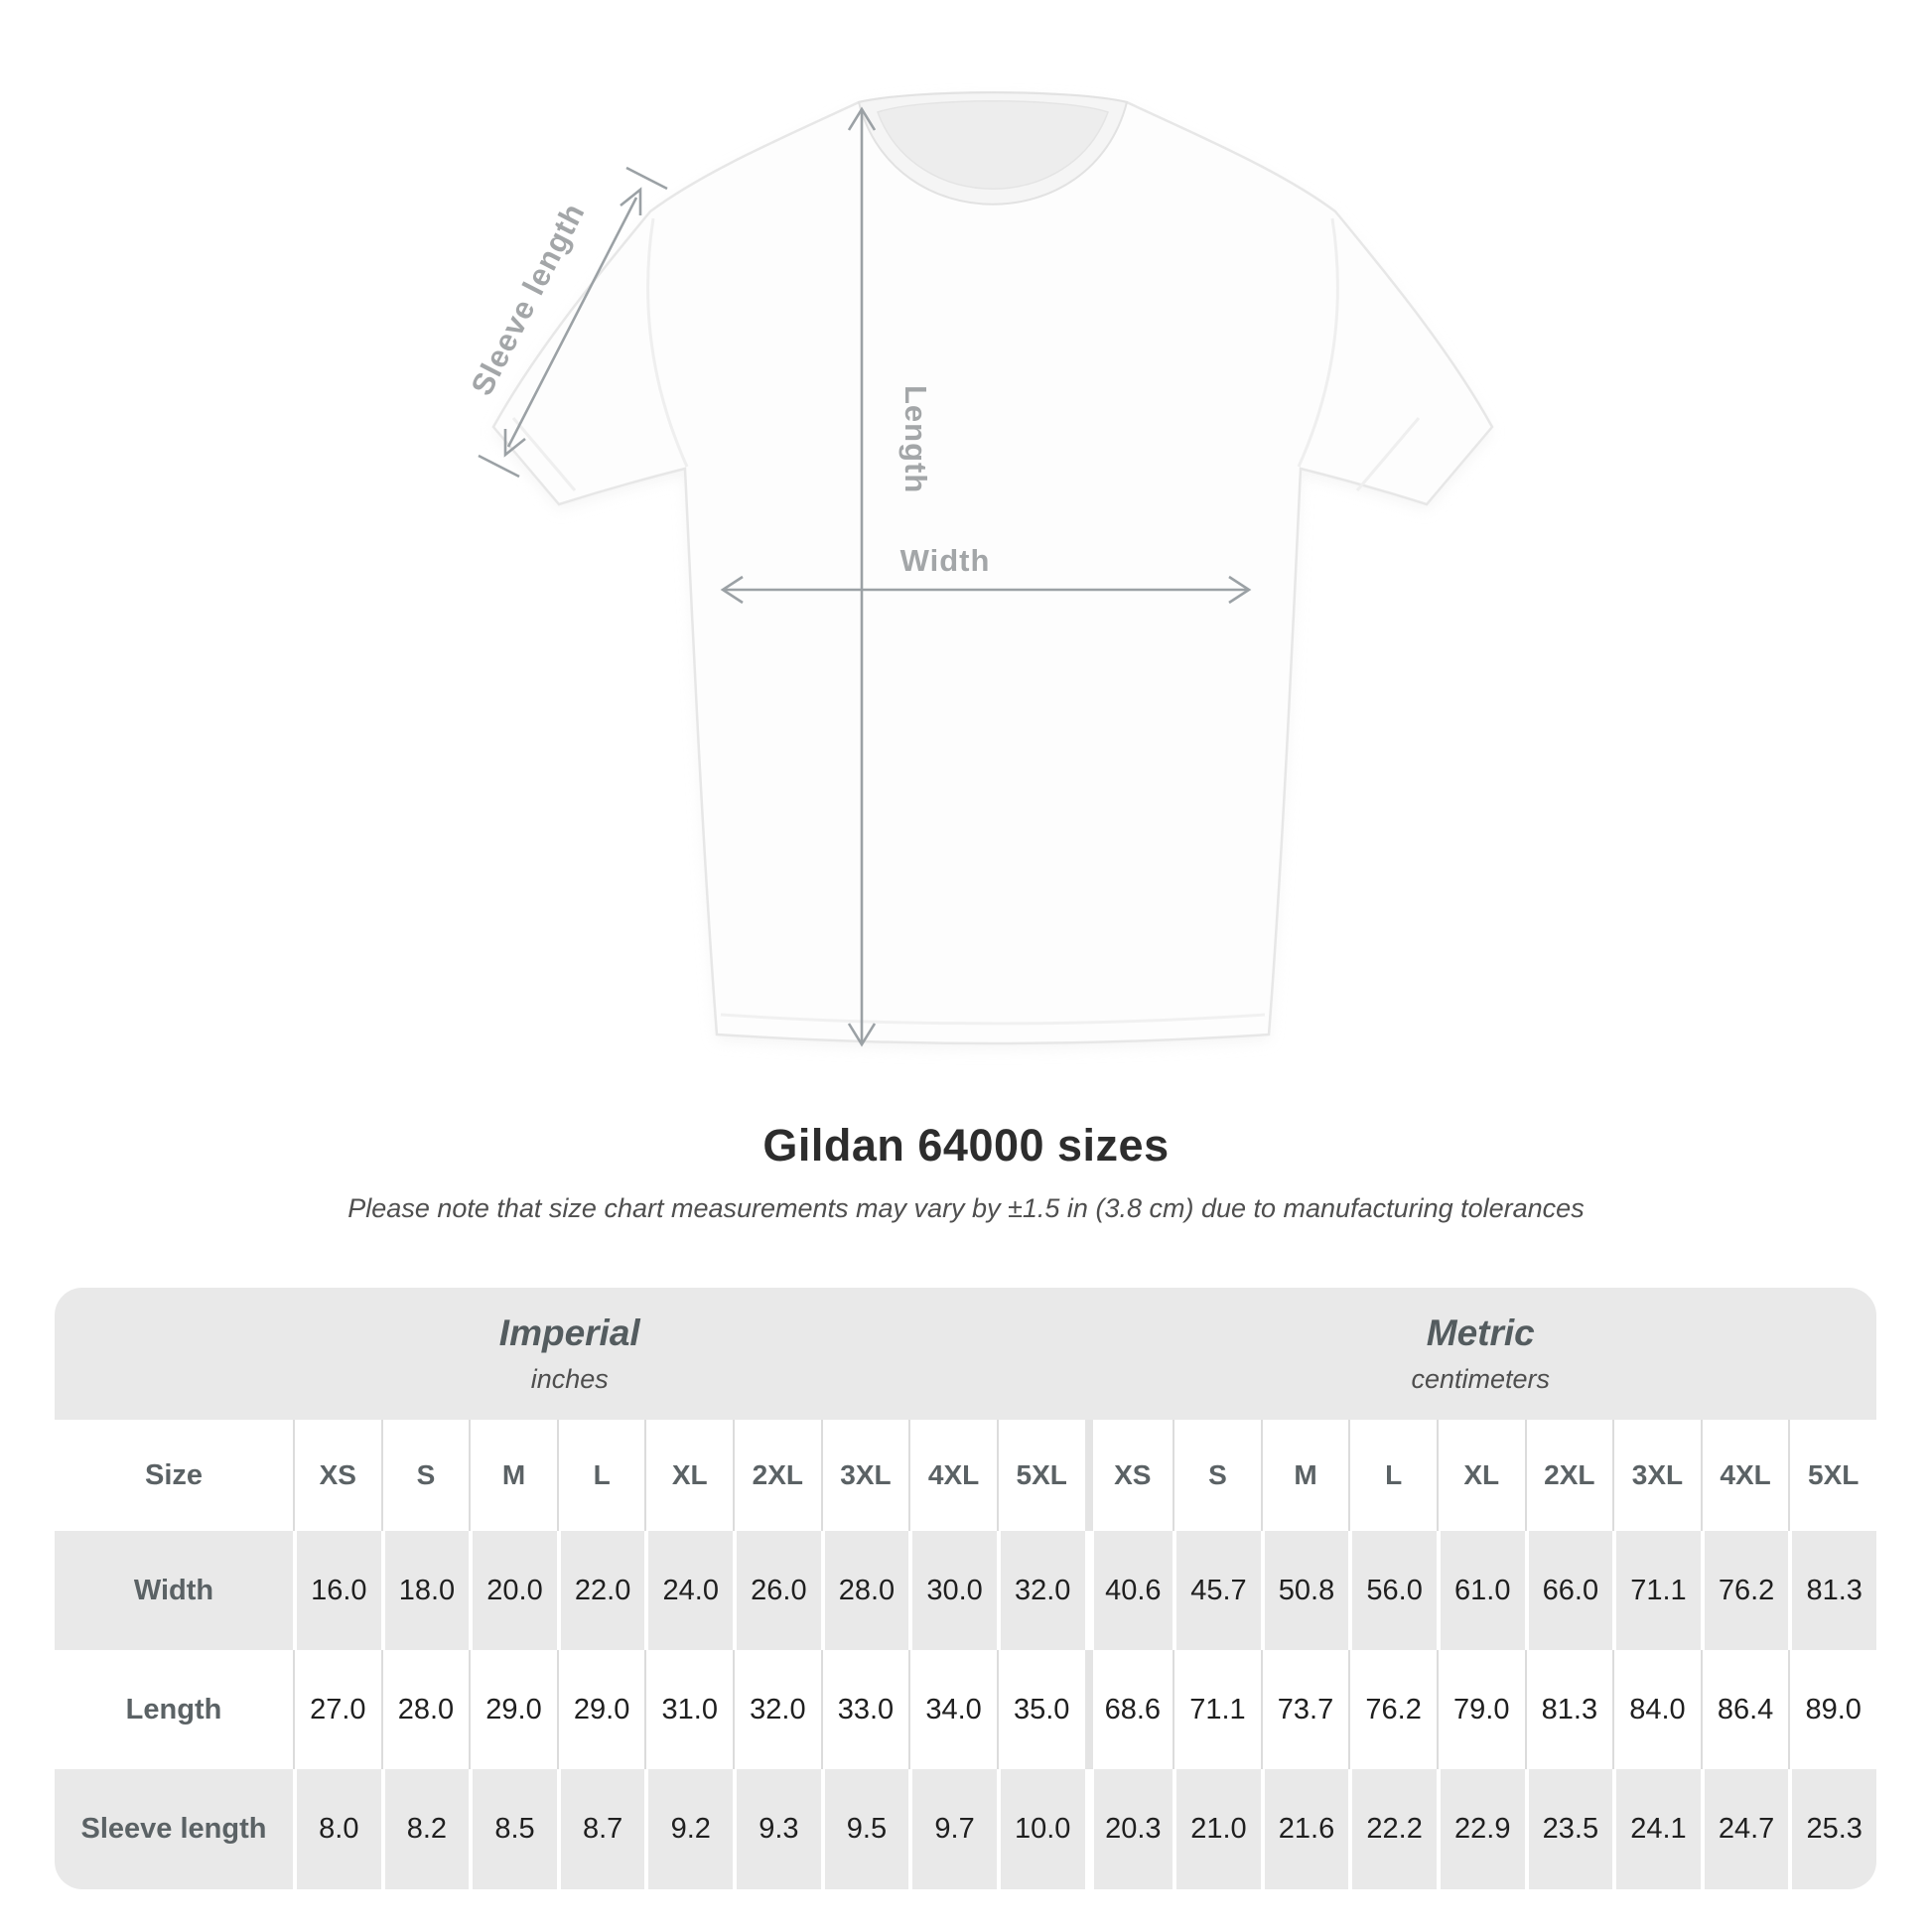 Image resolution: width=1932 pixels, height=1932 pixels. Describe the element at coordinates (1832, 1709) in the screenshot. I see `table-cell: 89.0` at that location.